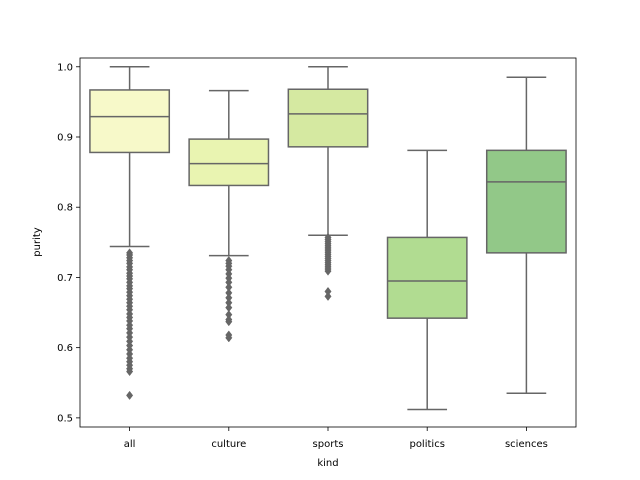 The image size is (640, 480). What do you see at coordinates (229, 216) in the screenshot?
I see `box-culture` at bounding box center [229, 216].